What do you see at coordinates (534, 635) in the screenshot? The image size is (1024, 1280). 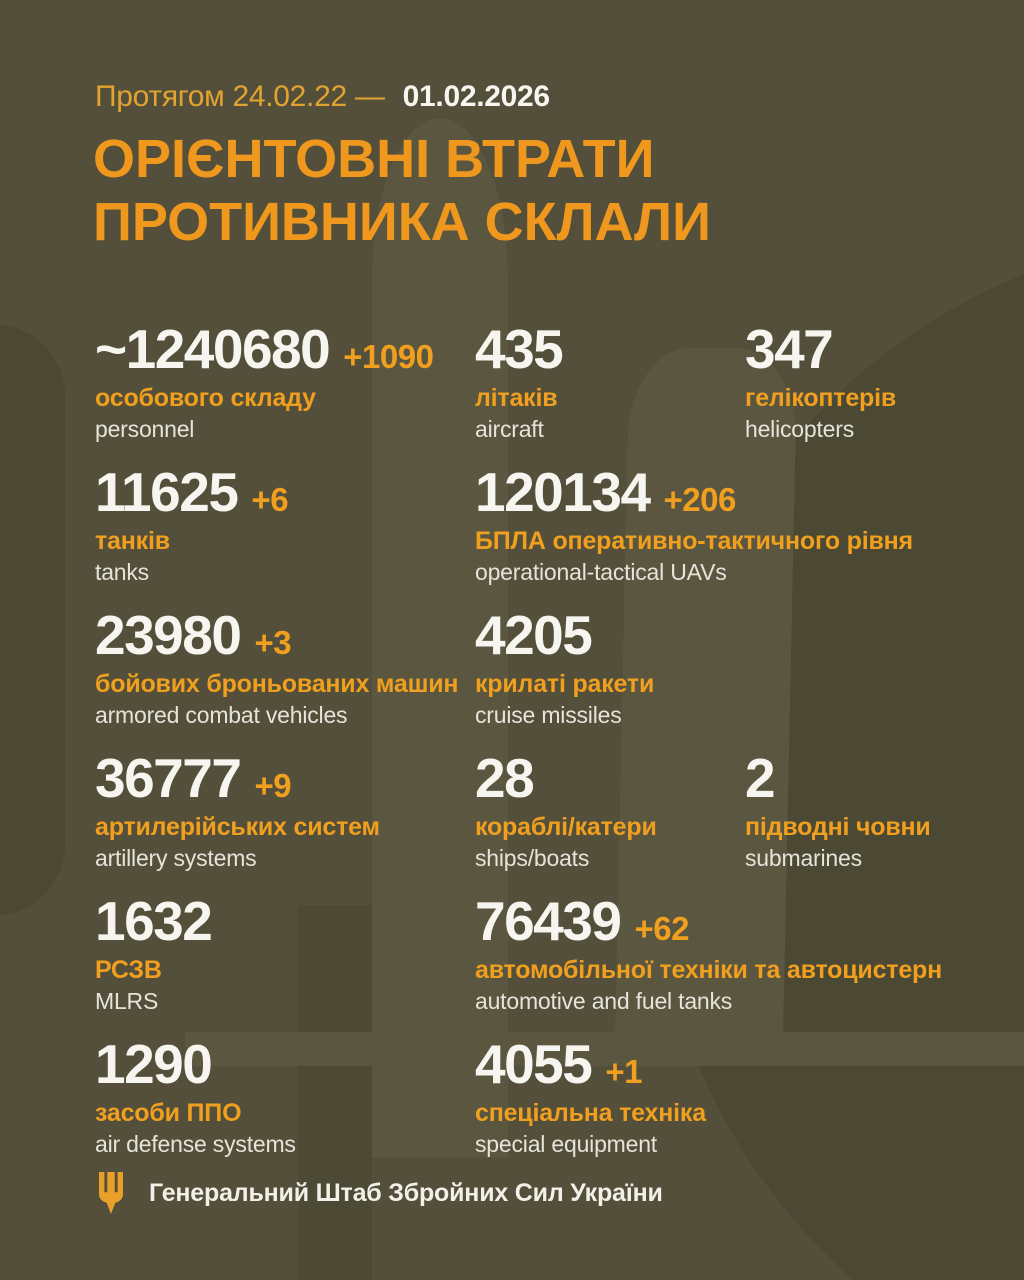 I see `stat-value: 4205` at bounding box center [534, 635].